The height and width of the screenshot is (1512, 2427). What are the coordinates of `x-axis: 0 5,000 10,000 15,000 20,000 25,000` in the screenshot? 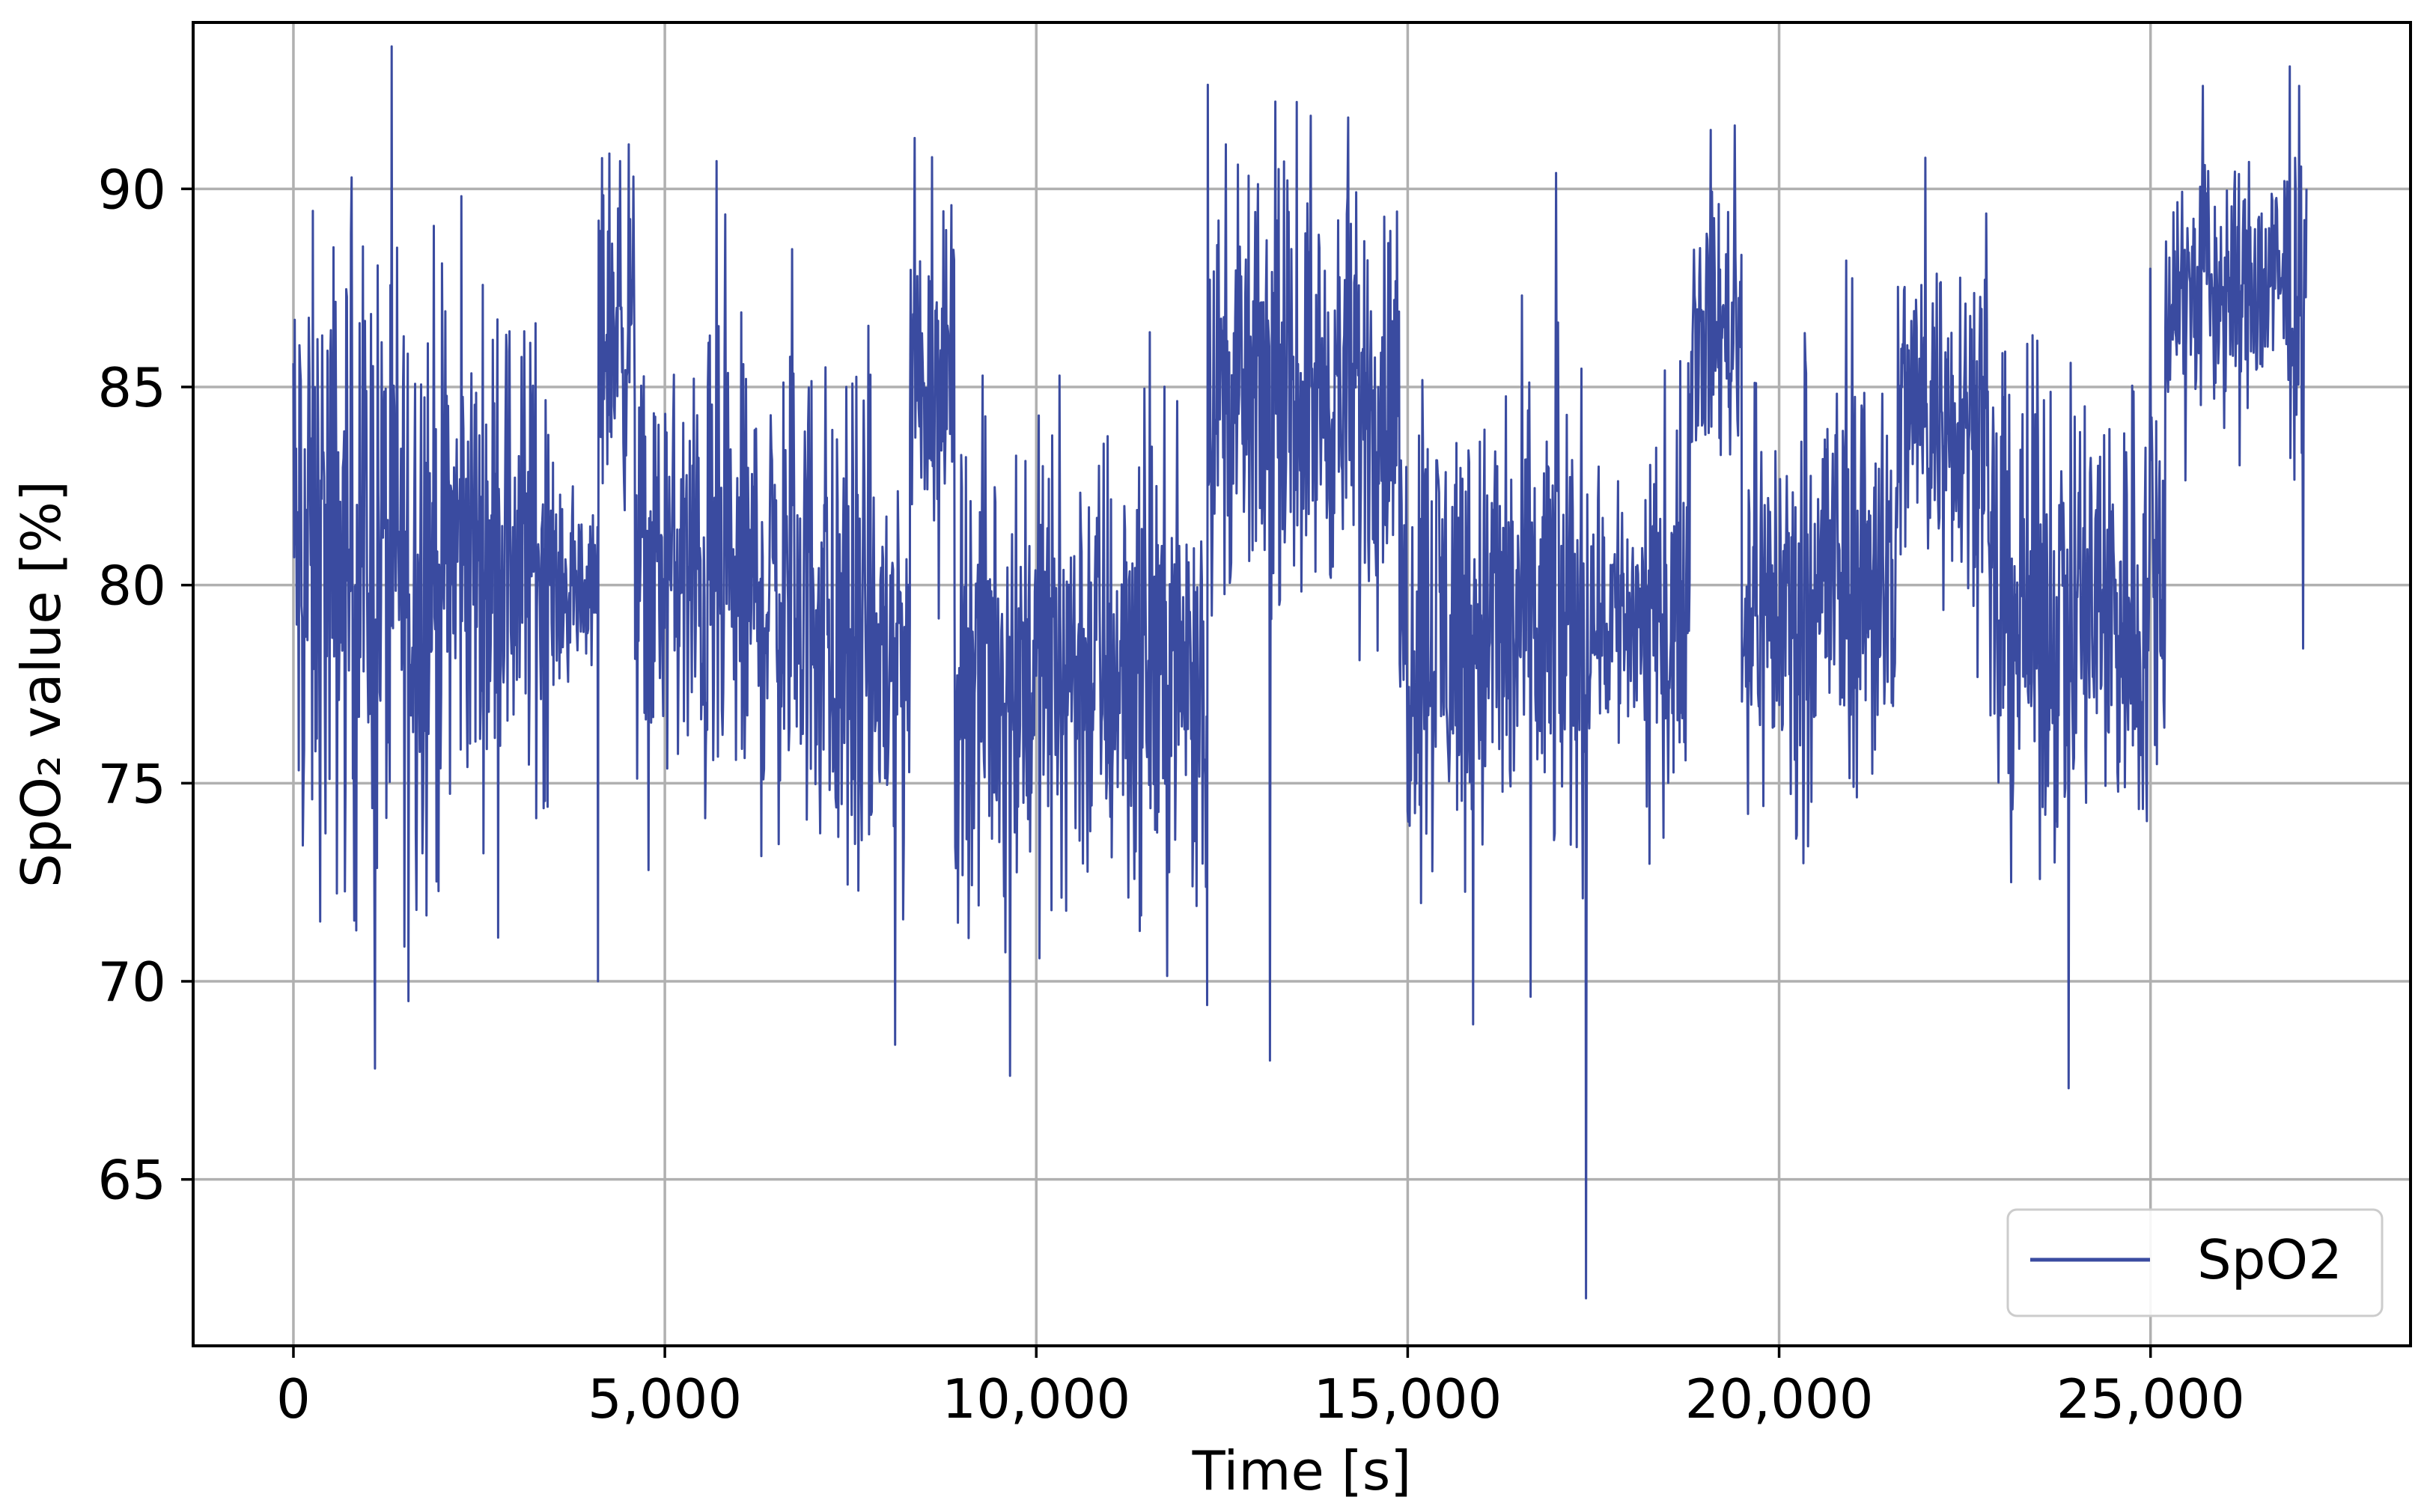 It's located at (1260, 1388).